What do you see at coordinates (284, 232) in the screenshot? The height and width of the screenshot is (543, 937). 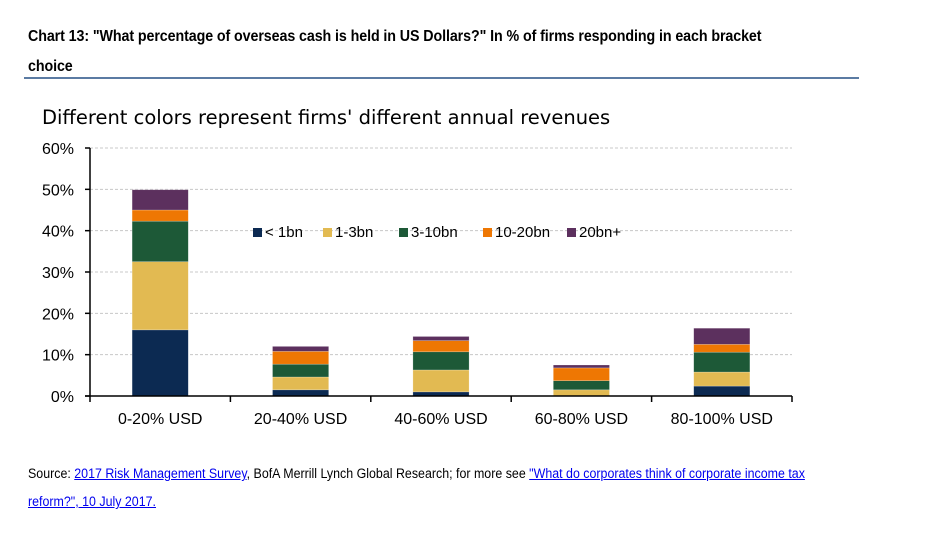 I see `legend-label: < 1bn` at bounding box center [284, 232].